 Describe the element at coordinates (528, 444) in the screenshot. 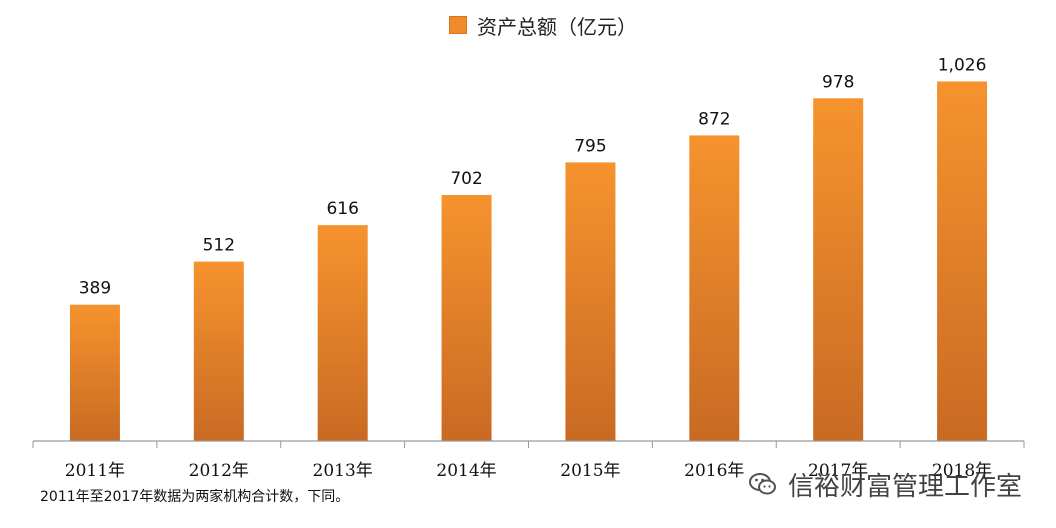

I see `x-ticks-group` at that location.